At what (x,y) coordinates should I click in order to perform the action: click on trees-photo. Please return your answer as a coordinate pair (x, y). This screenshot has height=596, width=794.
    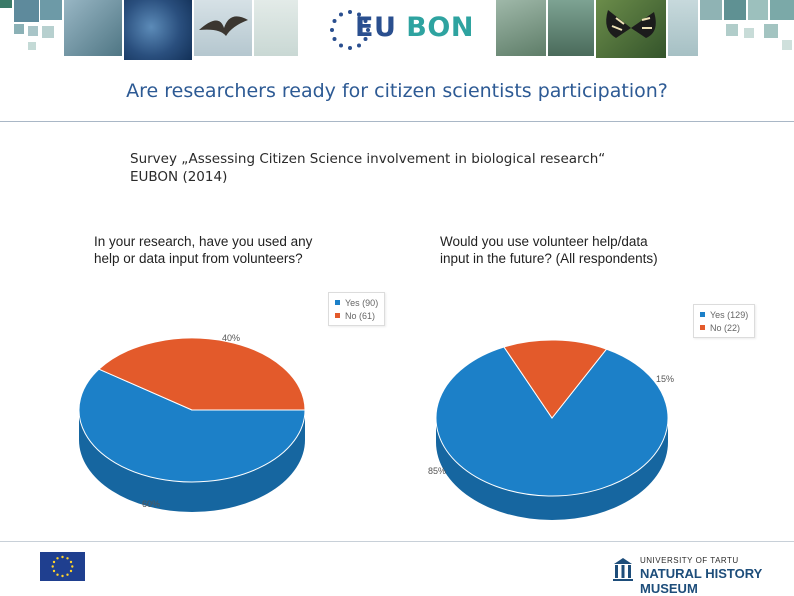
    Looking at the image, I should click on (571, 28).